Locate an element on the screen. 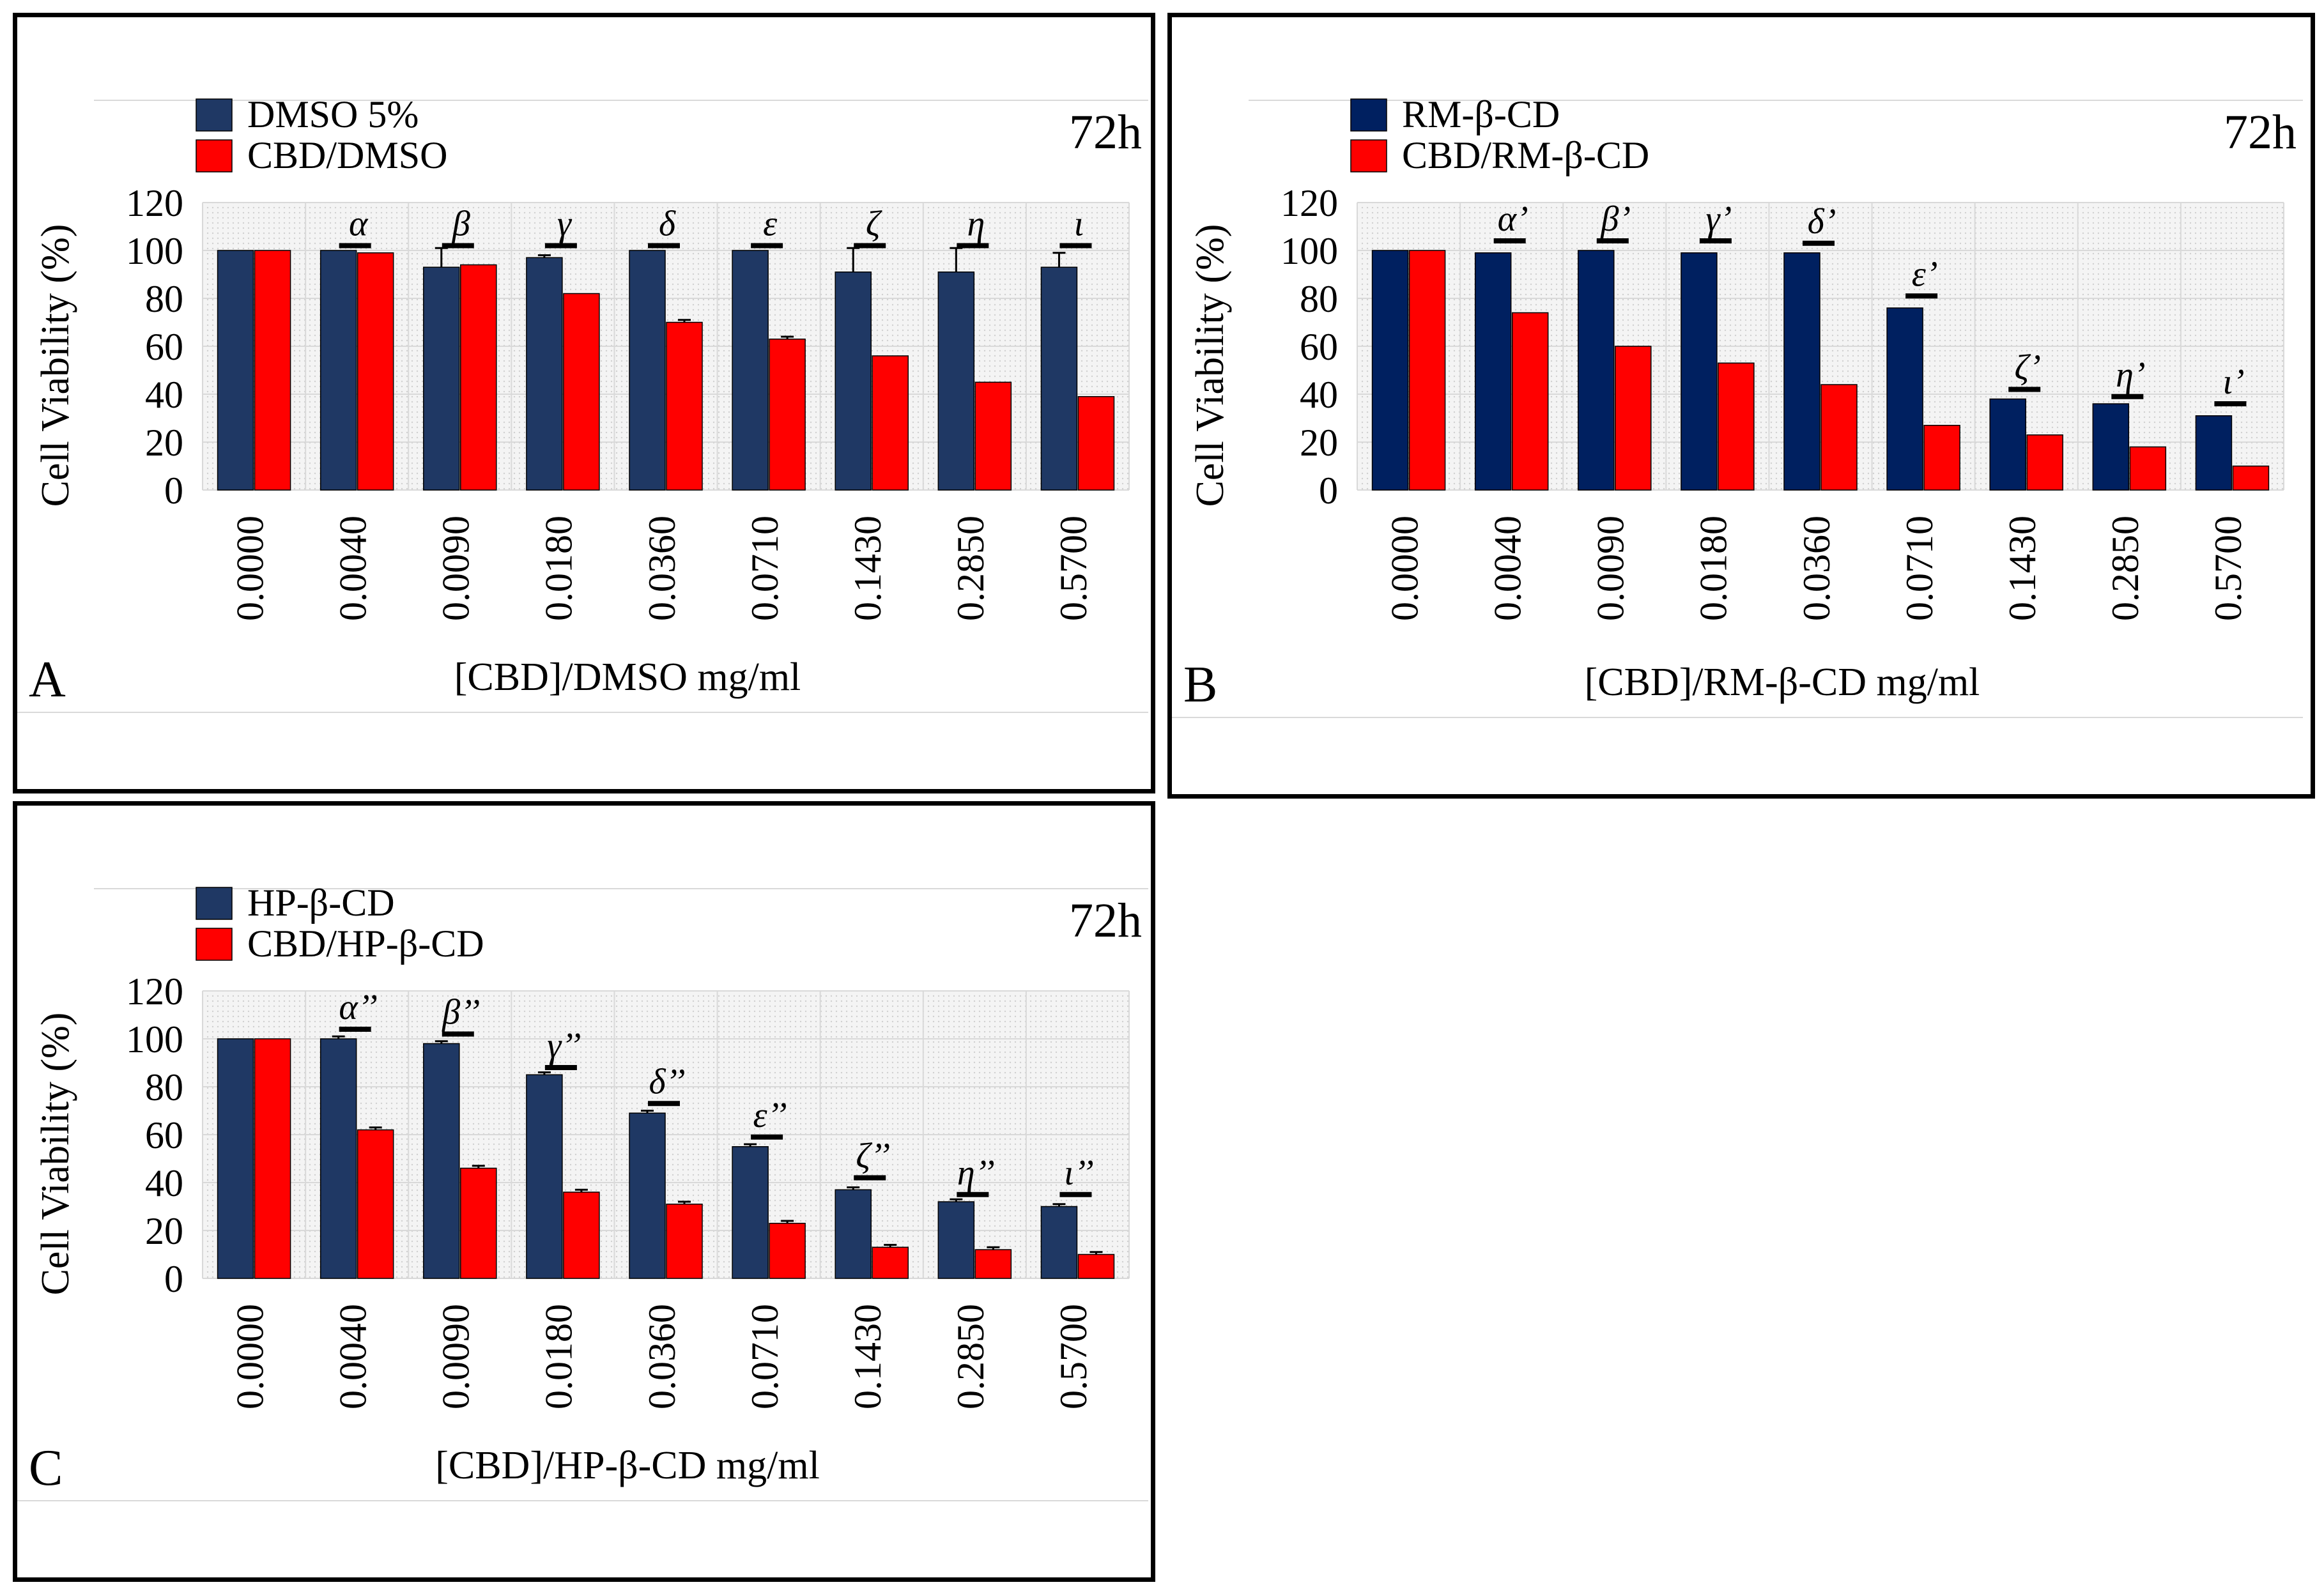  x-tick-label: 0.0040 is located at coordinates (353, 568).